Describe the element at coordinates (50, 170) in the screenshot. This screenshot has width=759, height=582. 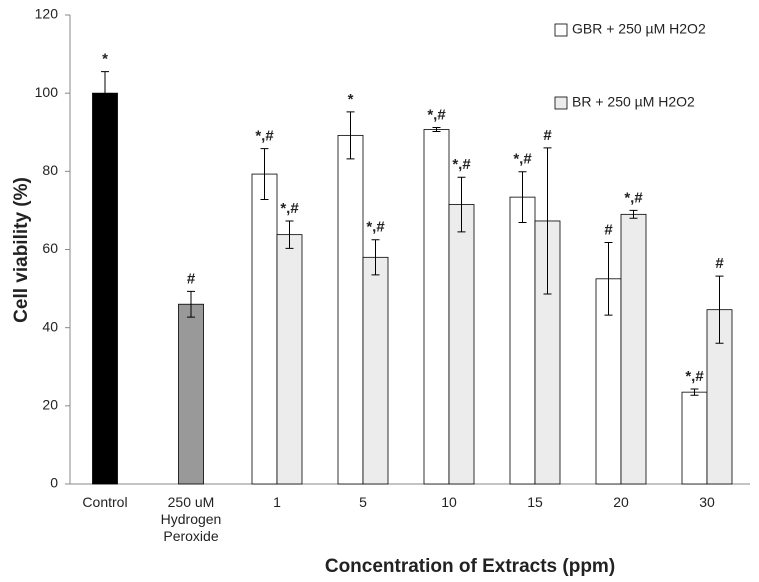
I see `y-tick-label: 80` at that location.